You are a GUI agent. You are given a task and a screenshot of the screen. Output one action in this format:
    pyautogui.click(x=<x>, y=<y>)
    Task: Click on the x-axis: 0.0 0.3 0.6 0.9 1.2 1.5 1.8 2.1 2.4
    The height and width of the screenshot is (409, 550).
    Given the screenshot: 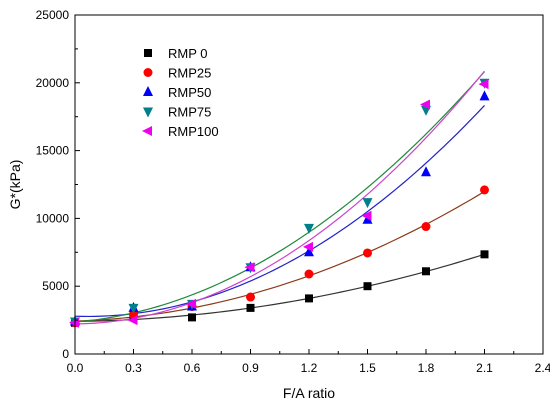 What is the action you would take?
    pyautogui.click(x=308, y=362)
    